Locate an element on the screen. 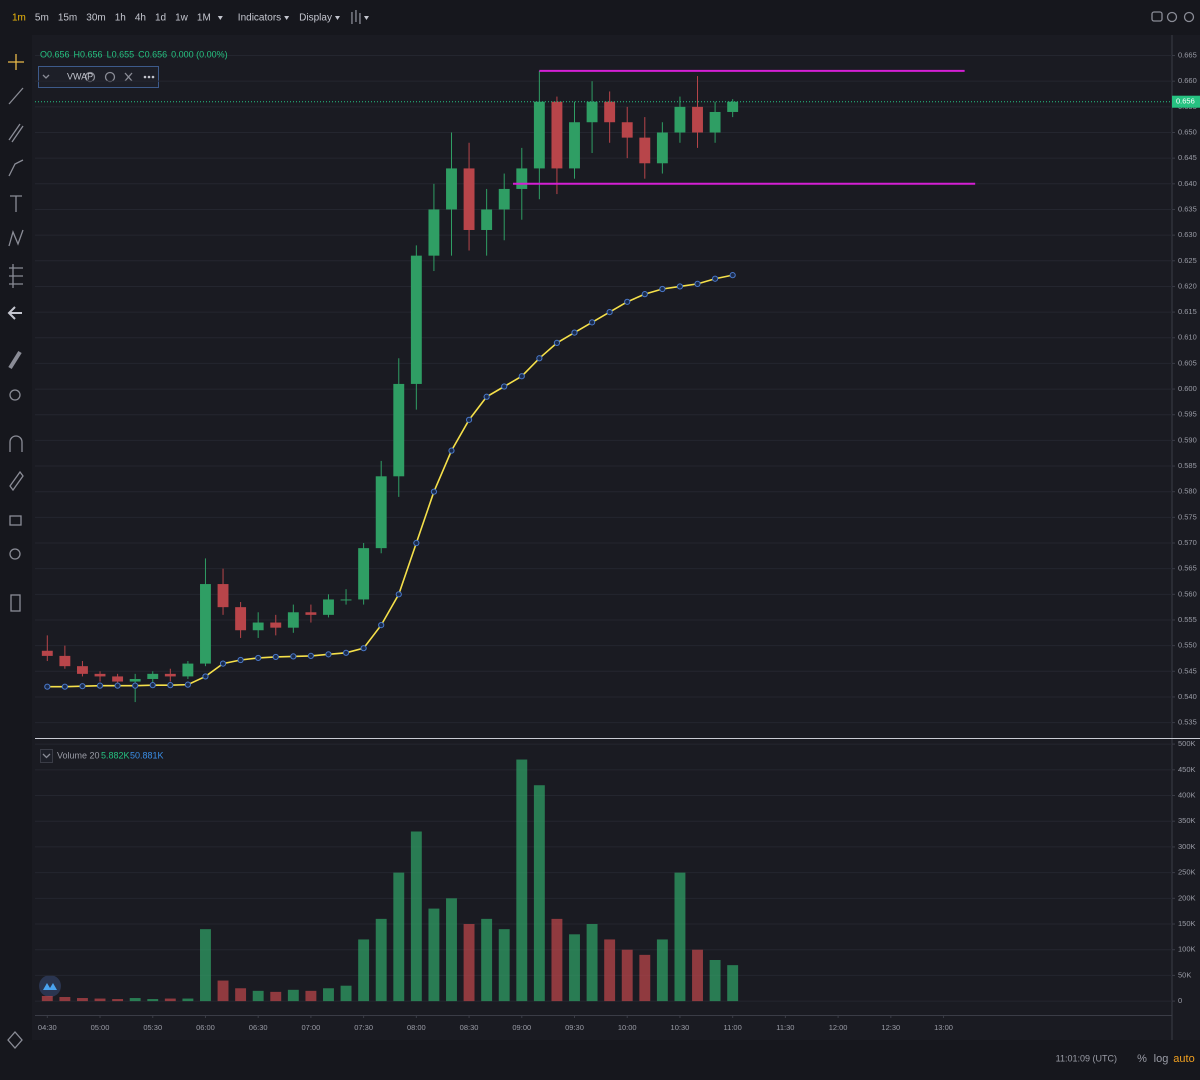 This screenshot has height=1080, width=1200. settings-icon is located at coordinates (1172, 17).